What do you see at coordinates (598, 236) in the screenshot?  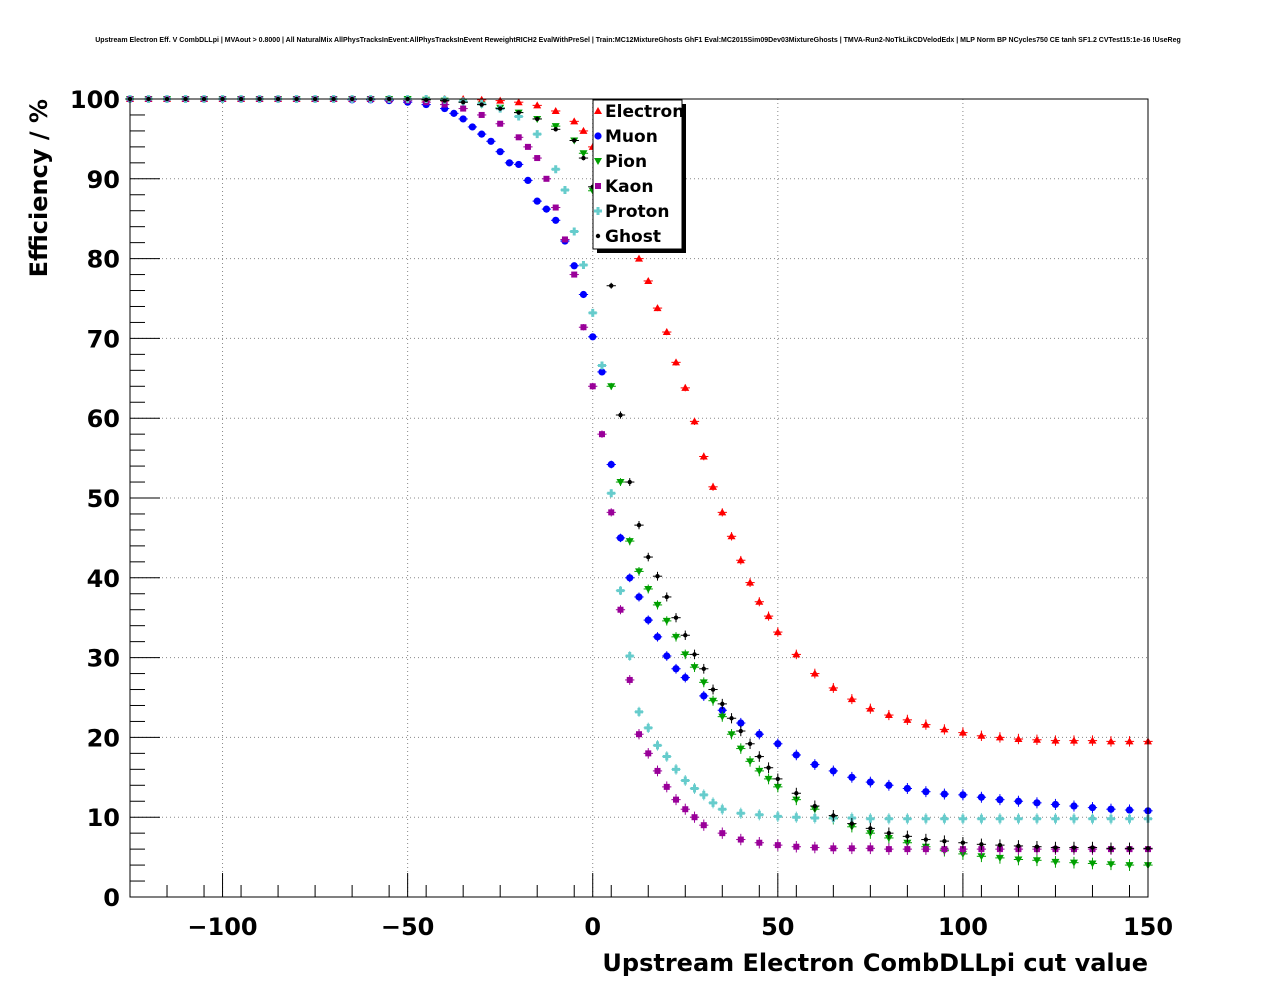 I see `legend-marker-ghost` at bounding box center [598, 236].